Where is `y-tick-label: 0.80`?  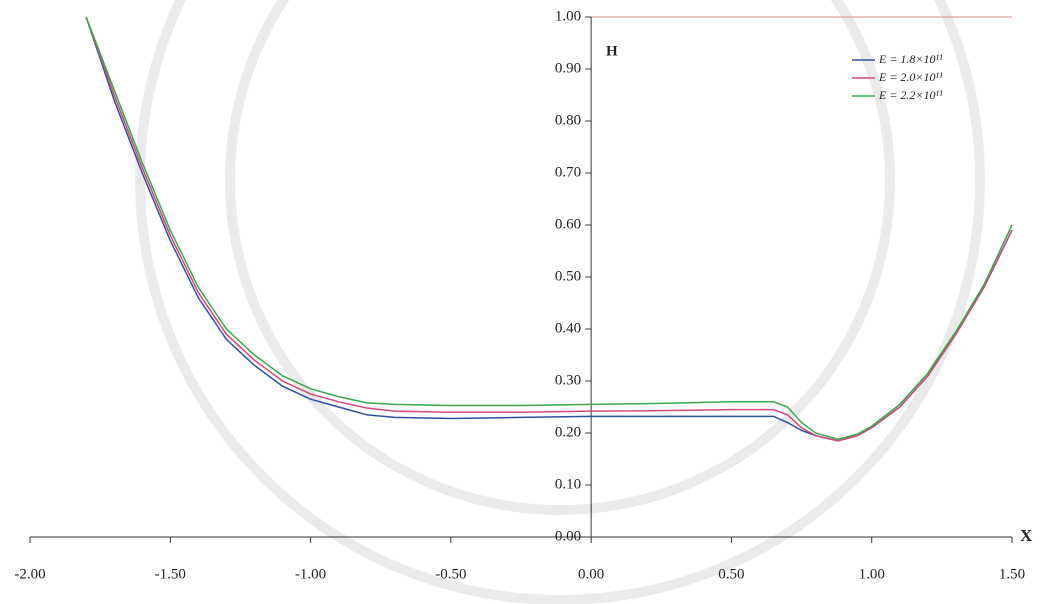
y-tick-label: 0.80 is located at coordinates (568, 120).